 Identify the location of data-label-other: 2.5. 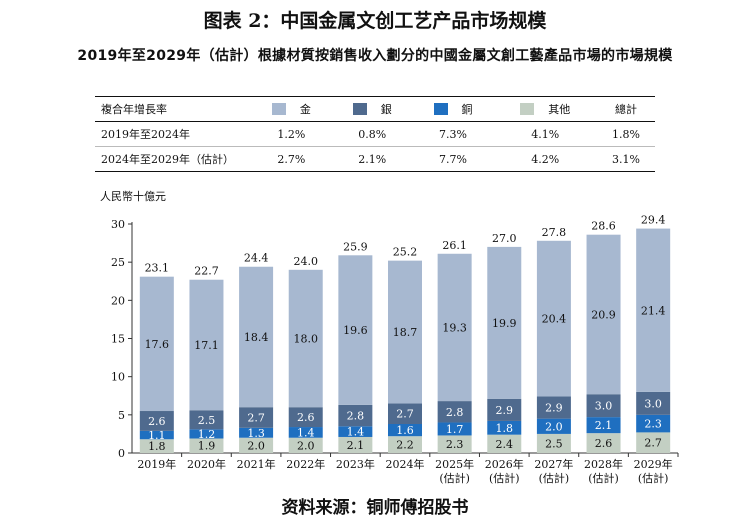
(554, 443).